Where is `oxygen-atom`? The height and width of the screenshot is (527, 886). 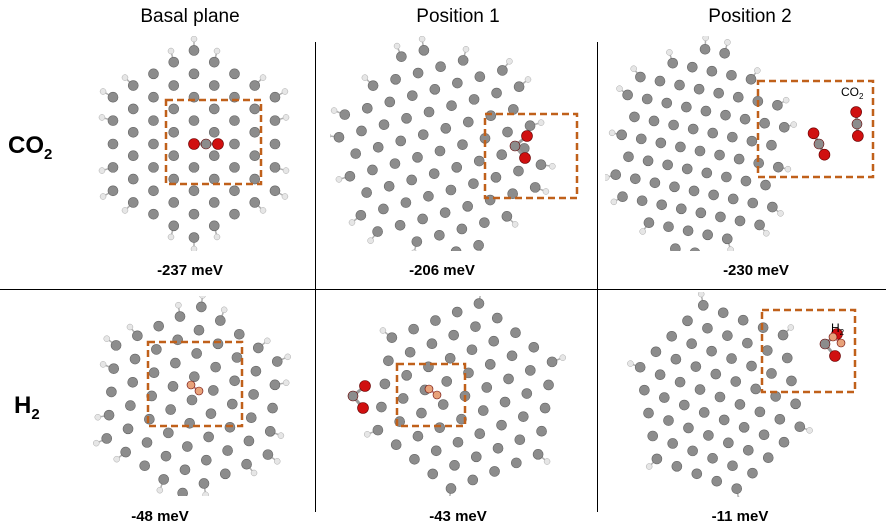
oxygen-atom is located at coordinates (218, 144).